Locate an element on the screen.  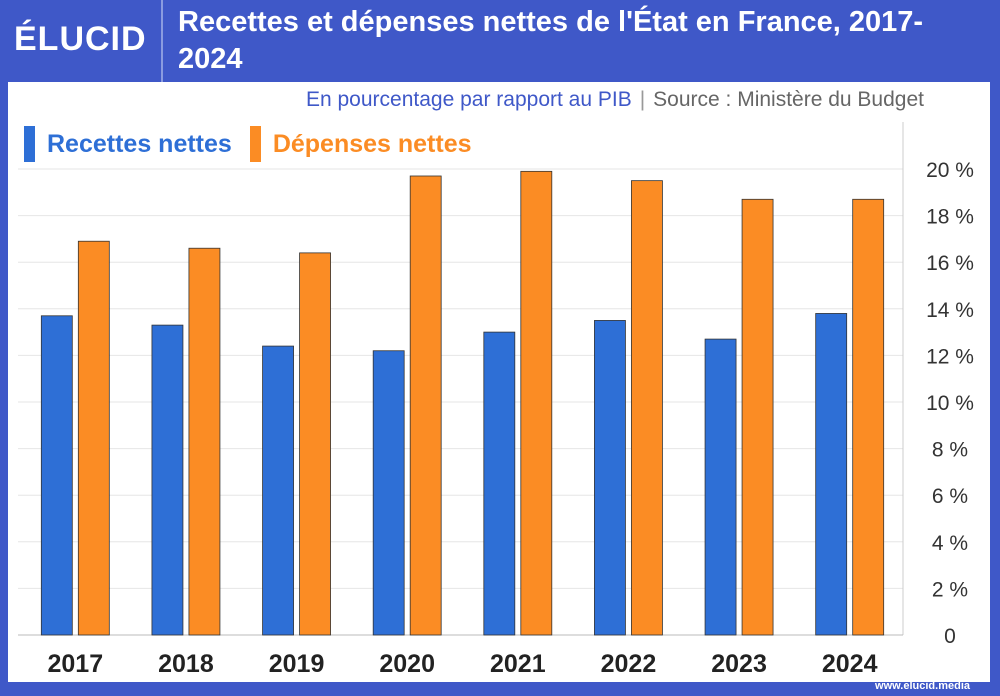
legend-item-depenses: Dépenses nettes is located at coordinates (360, 144).